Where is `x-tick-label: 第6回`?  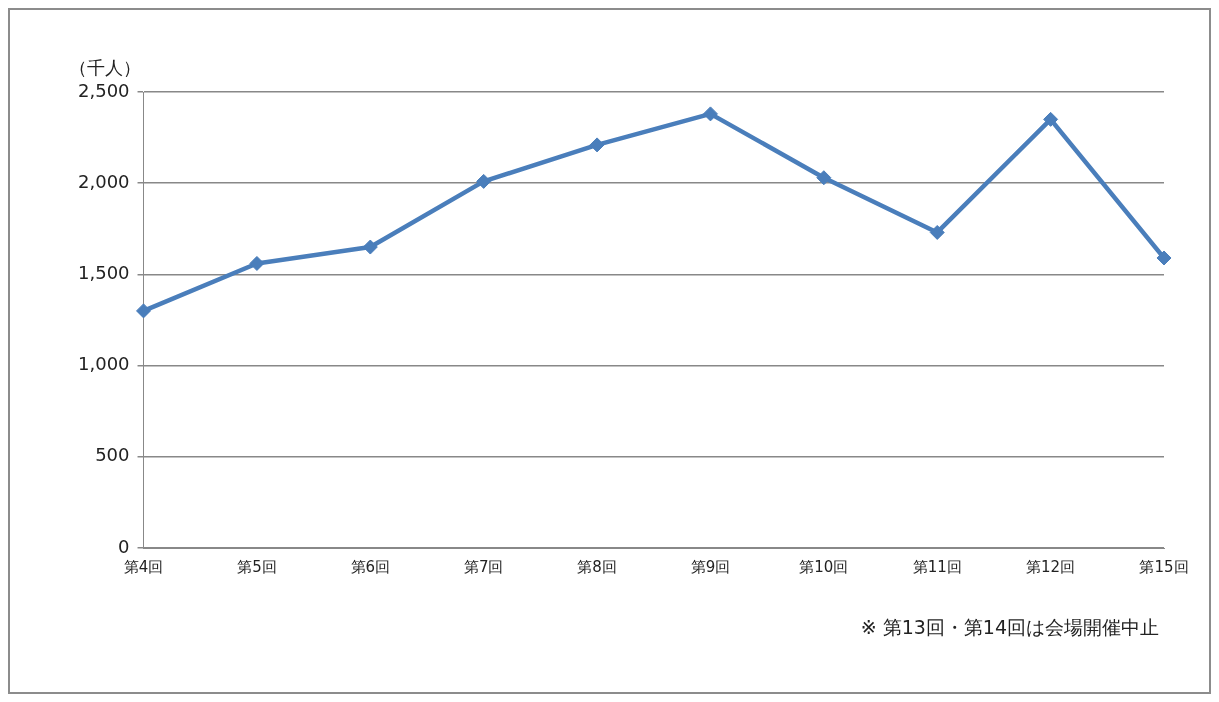 x-tick-label: 第6回 is located at coordinates (370, 566).